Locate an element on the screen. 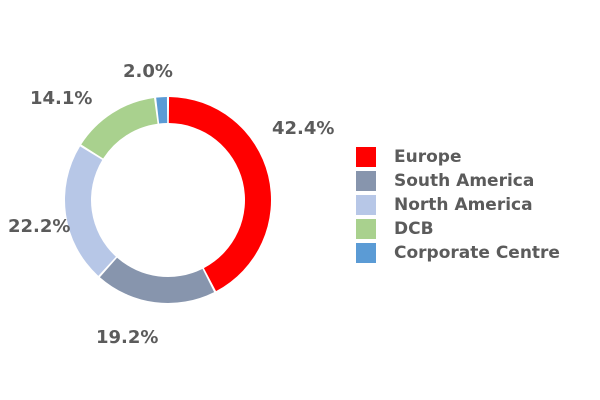 This screenshot has width=600, height=400. legend-label: Corporate Centre is located at coordinates (477, 253).